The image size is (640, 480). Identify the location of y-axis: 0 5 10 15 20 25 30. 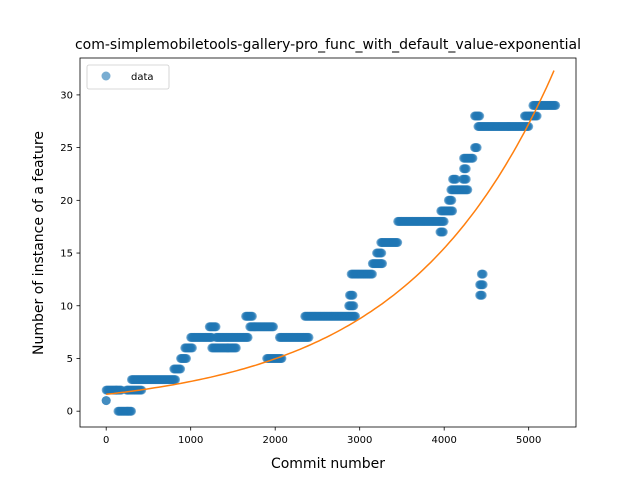
(70, 254).